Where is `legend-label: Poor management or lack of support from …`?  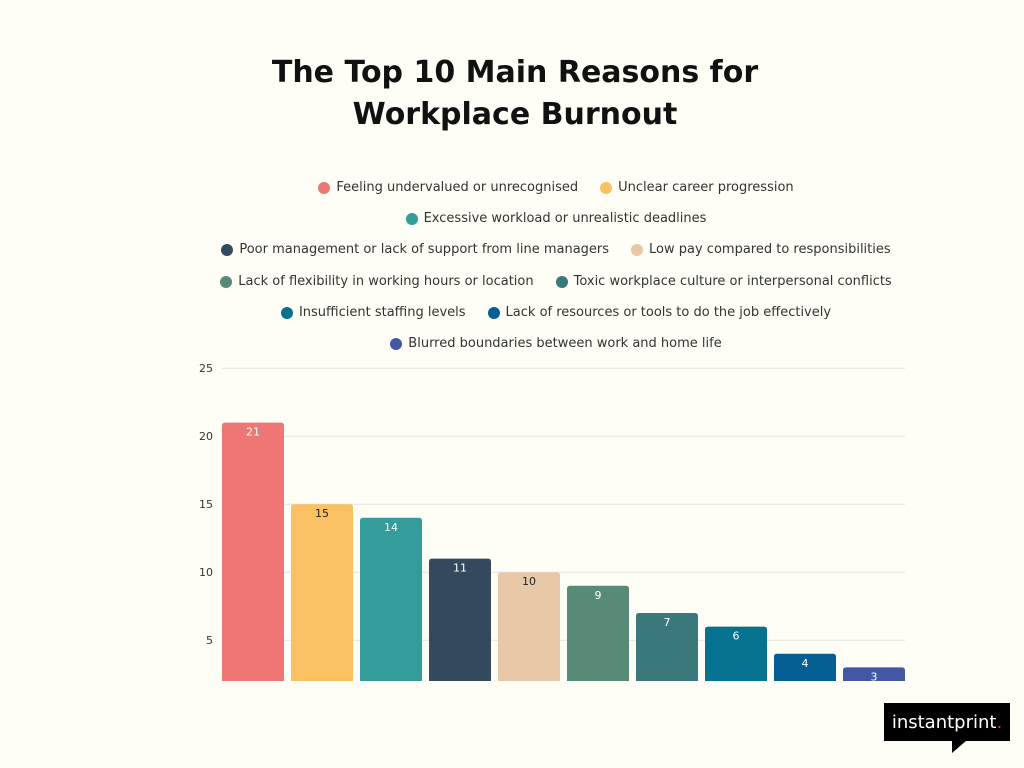
legend-label: Poor management or lack of support from … is located at coordinates (424, 249).